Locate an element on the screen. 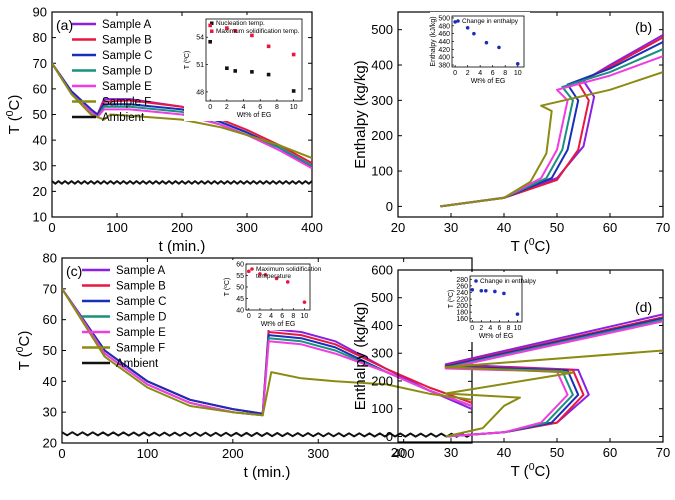  x-axis-label: t (min.) is located at coordinates (267, 472).